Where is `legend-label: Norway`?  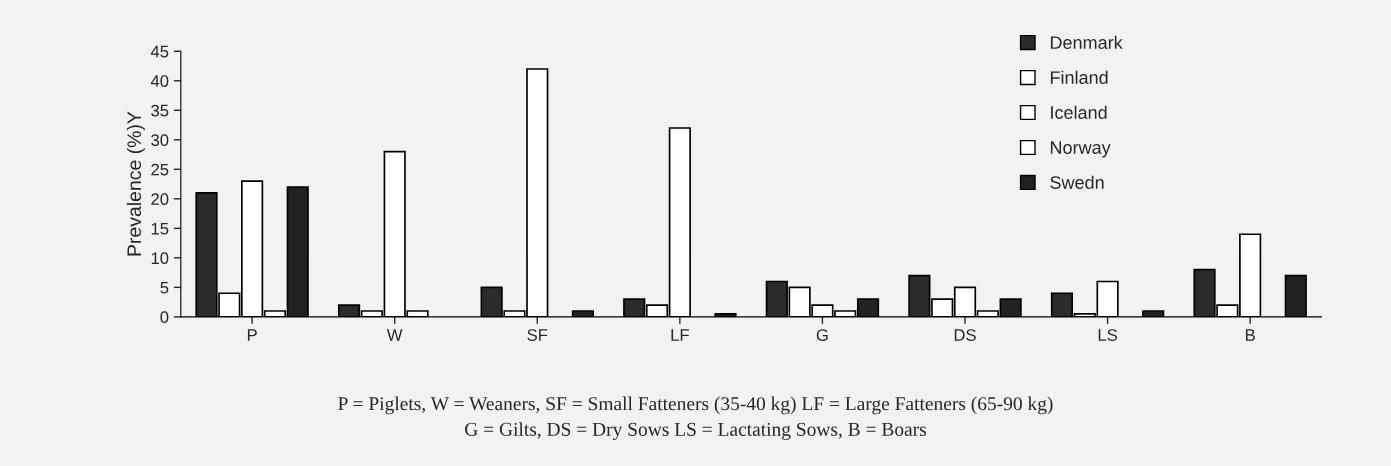 legend-label: Norway is located at coordinates (1080, 149).